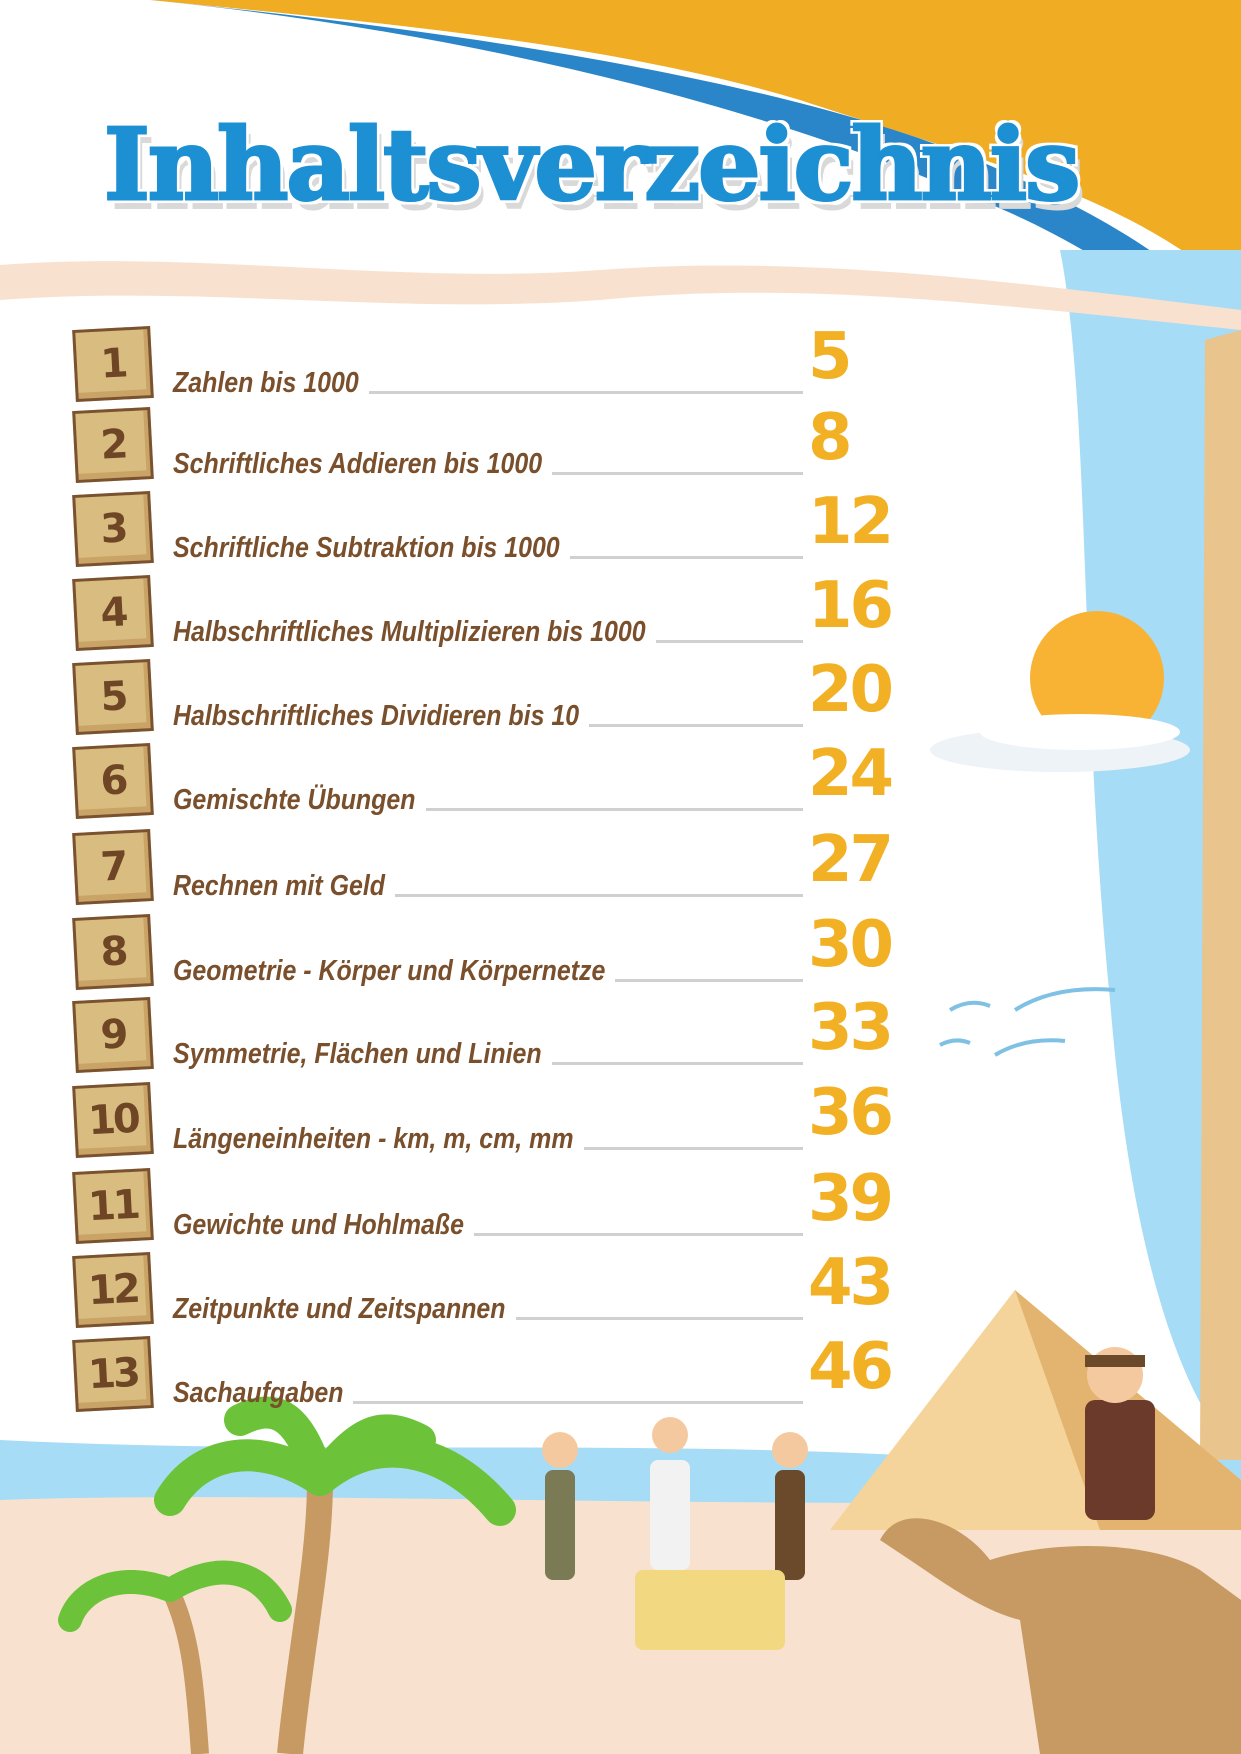 The height and width of the screenshot is (1754, 1241). Describe the element at coordinates (495, 1120) in the screenshot. I see `toc-entry: 10 Längeneinheiten - km, m, cm, mm 36` at that location.